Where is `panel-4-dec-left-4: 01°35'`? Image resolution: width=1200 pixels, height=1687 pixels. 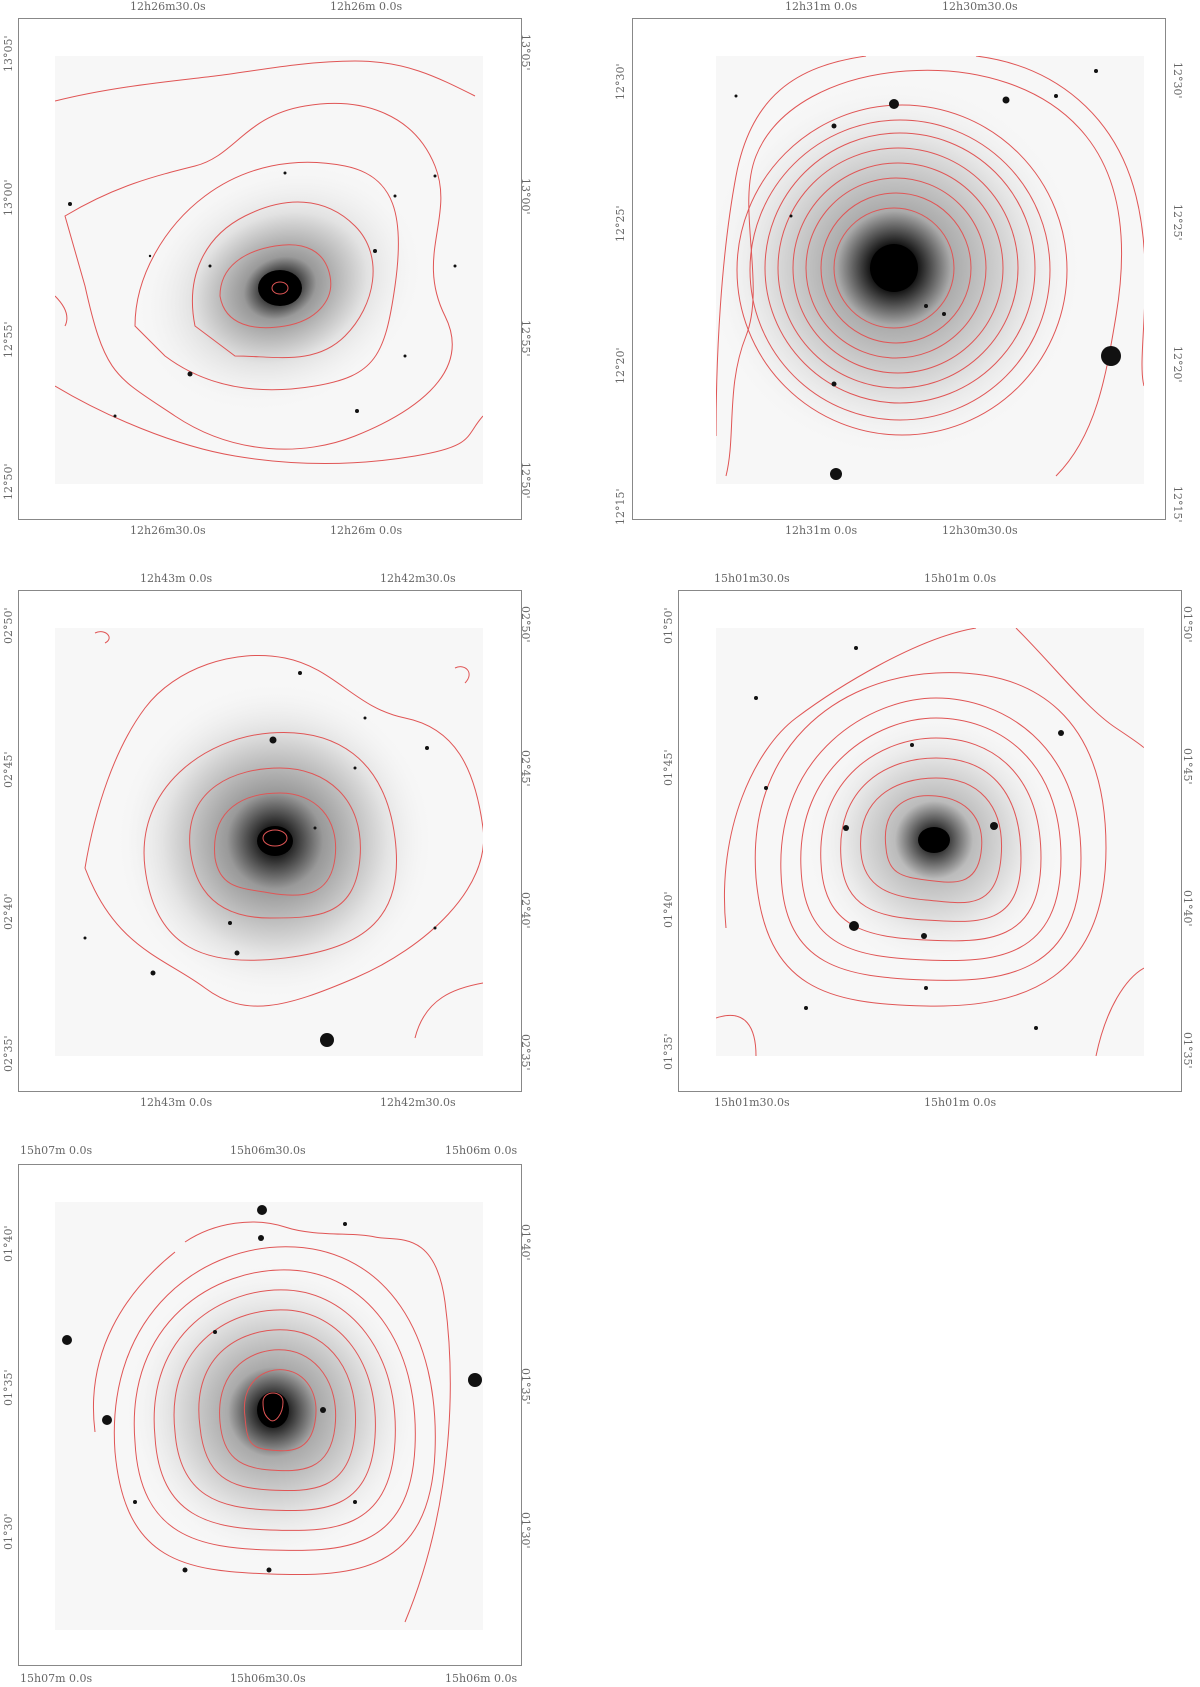
panel-4-dec-left-4: 01°35' is located at coordinates (668, 1051).